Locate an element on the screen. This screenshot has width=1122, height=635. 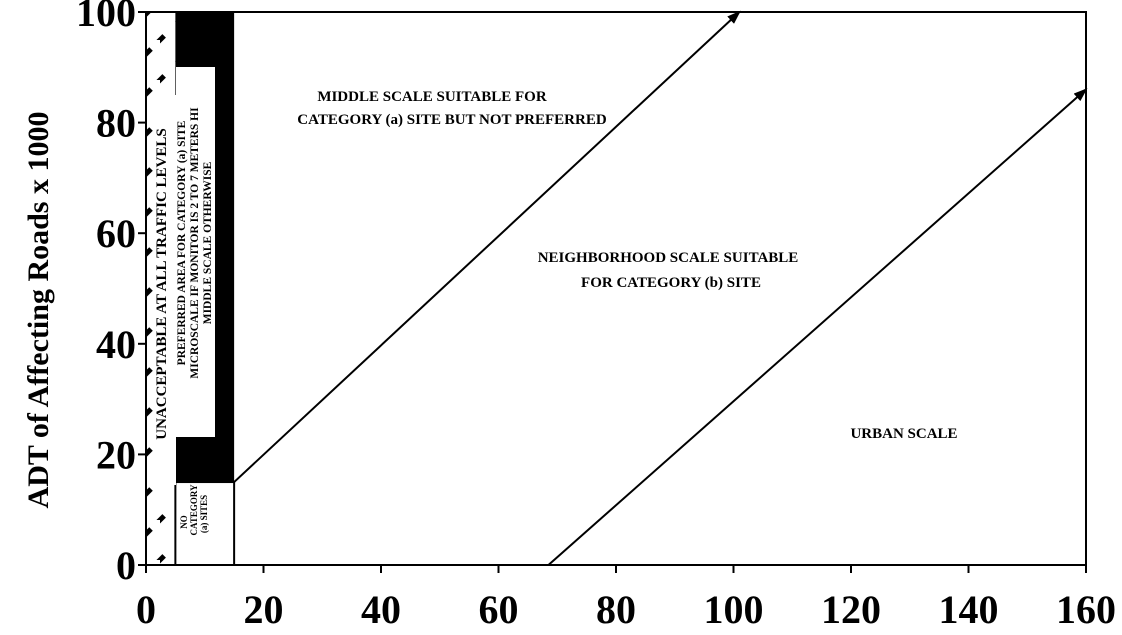
y-tick-label: 40 is located at coordinates (116, 344).